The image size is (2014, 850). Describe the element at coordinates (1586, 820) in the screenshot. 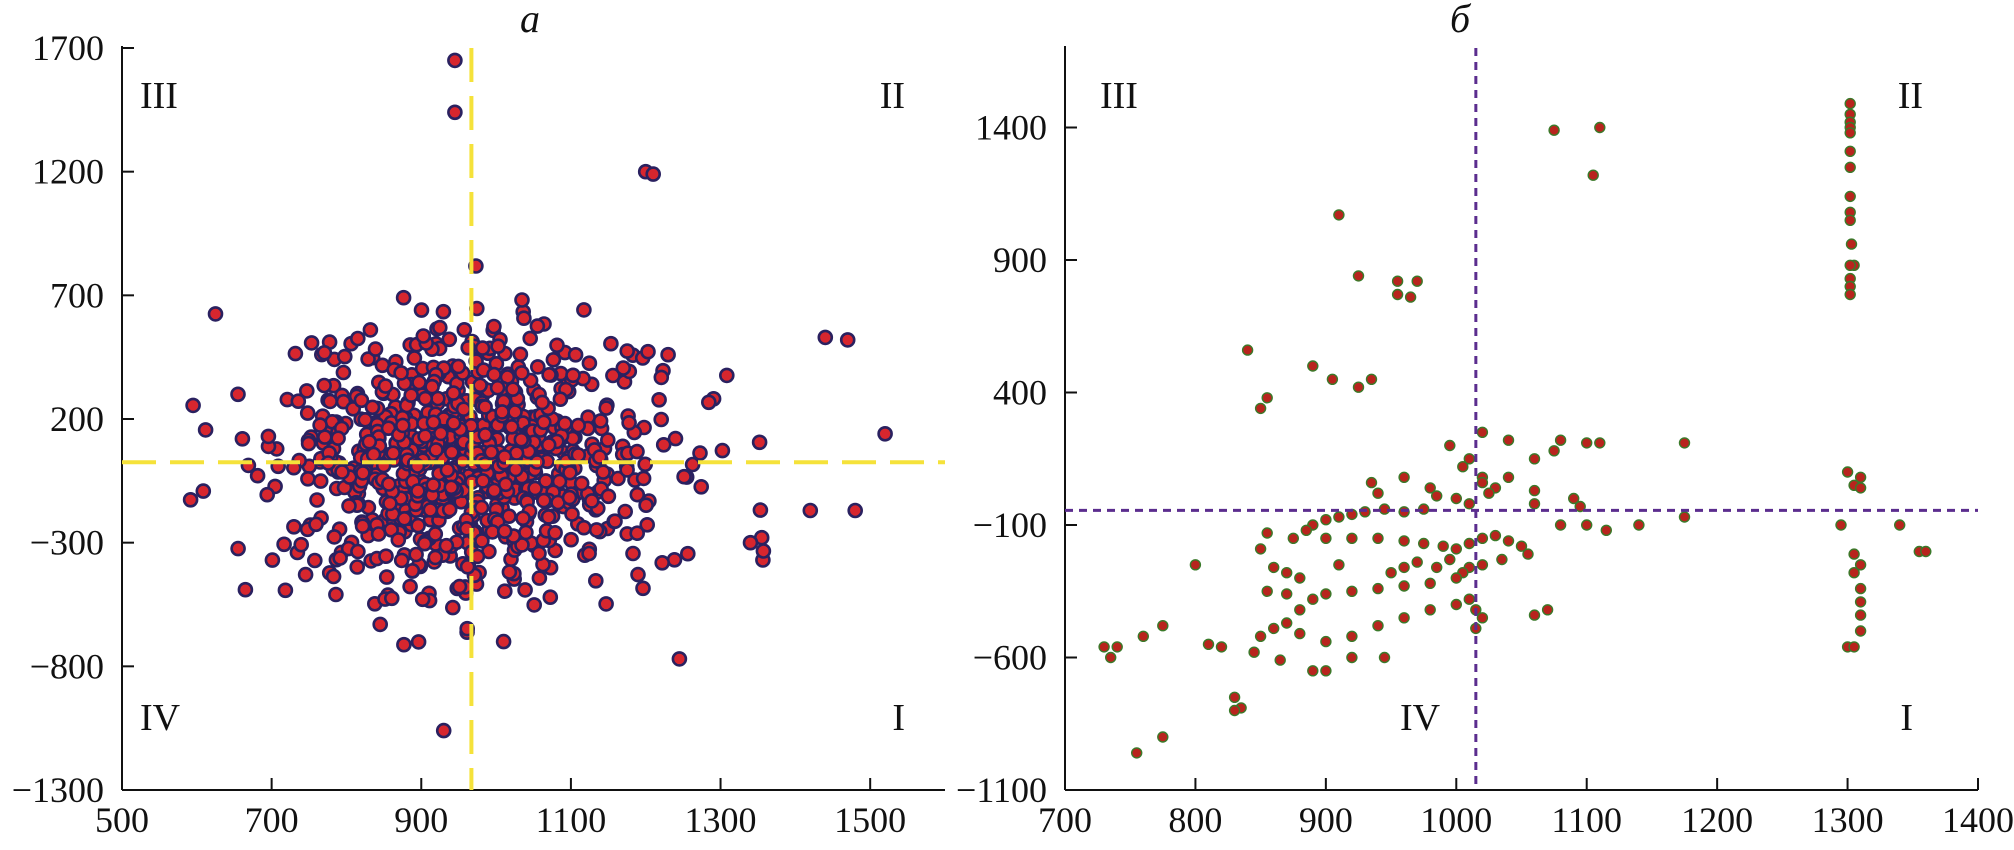

I see `x-tick-label: 1100` at that location.